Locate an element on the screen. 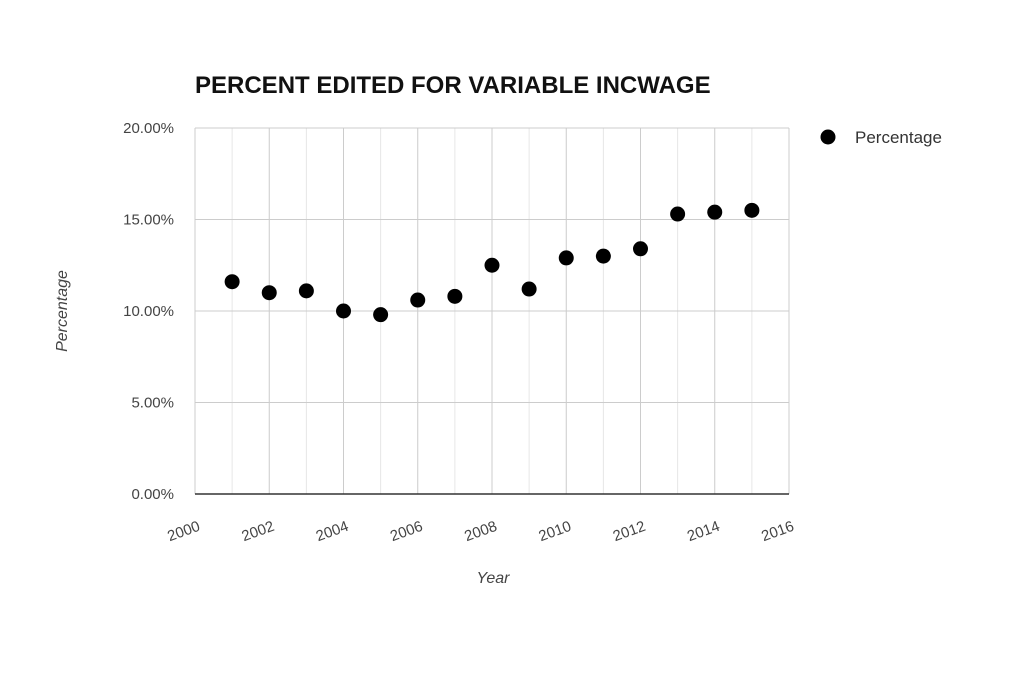 The height and width of the screenshot is (685, 1024). x-axis-ticks: 2000 2002 2004 2006 2008 2010 2012 2014 2016 is located at coordinates (480, 531).